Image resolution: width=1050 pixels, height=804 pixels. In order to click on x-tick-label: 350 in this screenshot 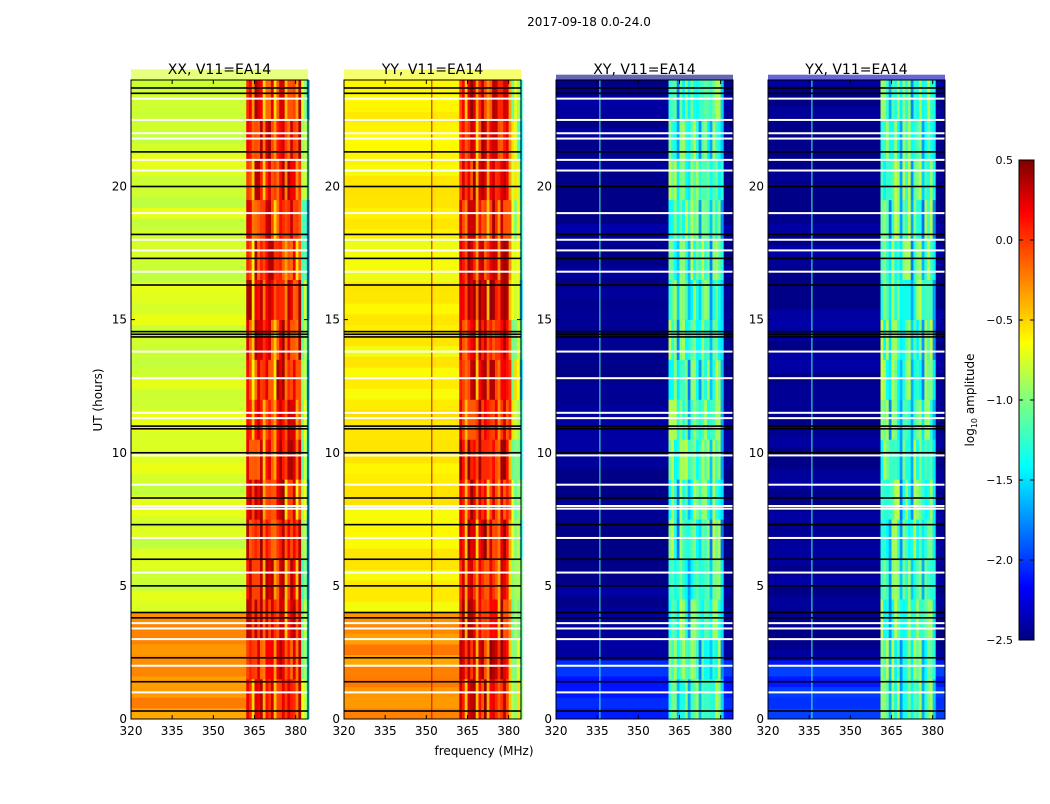, I will do `click(213, 731)`.